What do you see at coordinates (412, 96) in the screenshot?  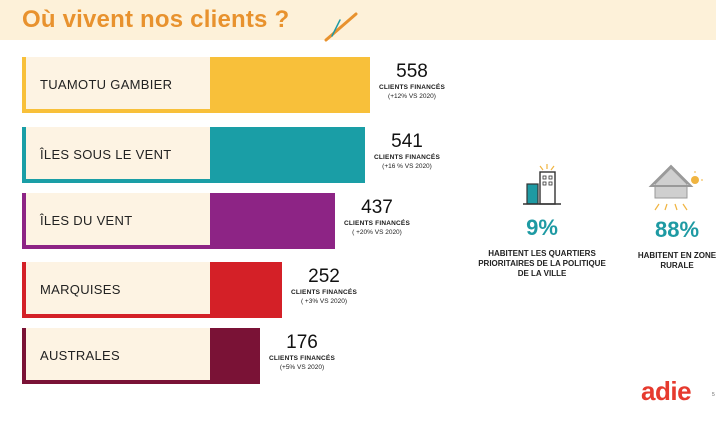 I see `value-change: (+12% VS 2020)` at bounding box center [412, 96].